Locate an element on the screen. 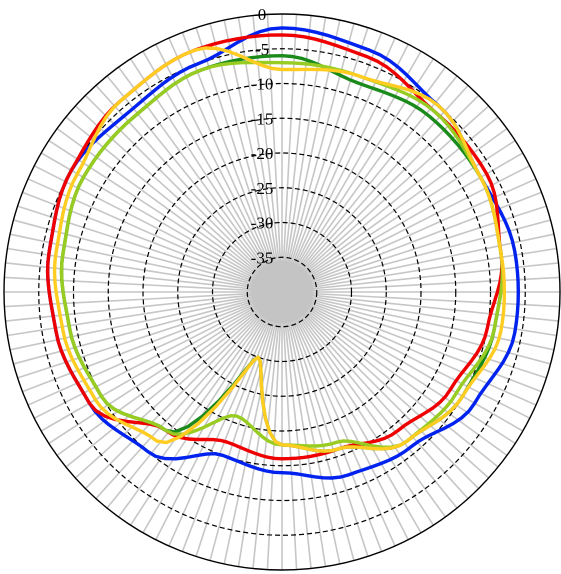 This screenshot has height=574, width=561. radial-tick-labels: 0 -5 -10 -15 -20 -25 -30 -35 is located at coordinates (262, 136).